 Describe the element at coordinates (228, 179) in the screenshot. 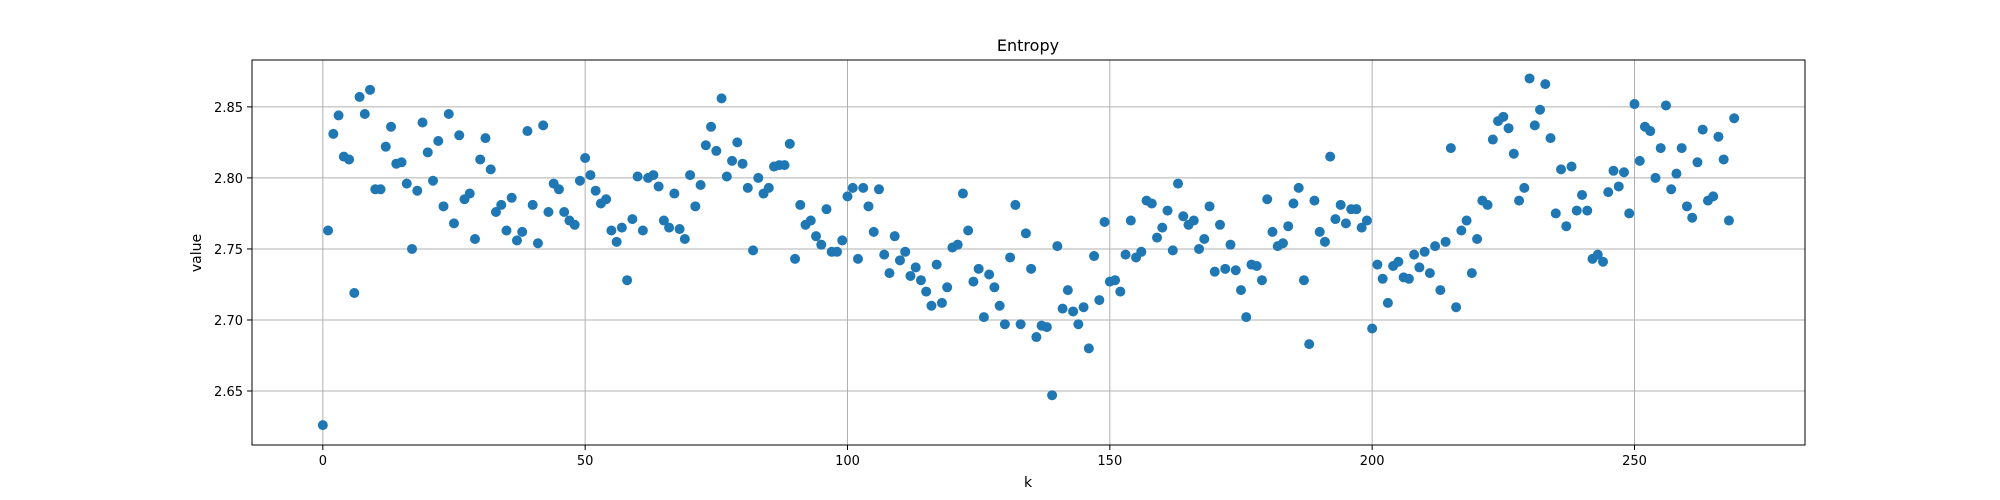

I see `y-tick-label: 2.80` at that location.